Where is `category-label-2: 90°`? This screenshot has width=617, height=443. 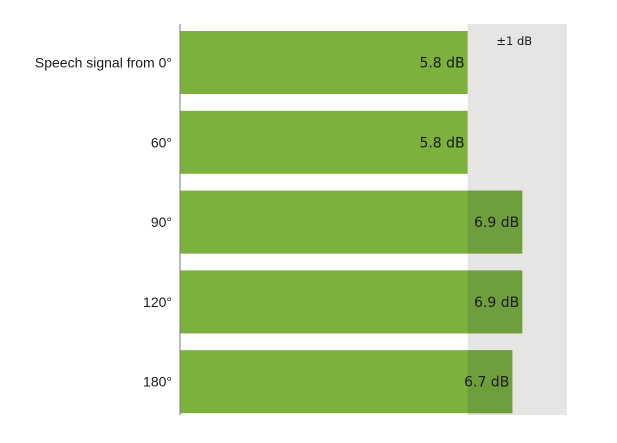
category-label-2: 90° is located at coordinates (161, 222).